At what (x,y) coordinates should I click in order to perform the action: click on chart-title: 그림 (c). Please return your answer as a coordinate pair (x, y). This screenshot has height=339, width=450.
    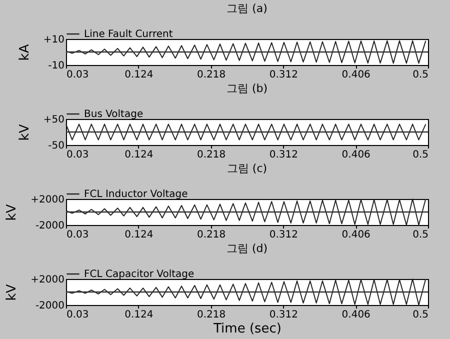
    Looking at the image, I should click on (247, 168).